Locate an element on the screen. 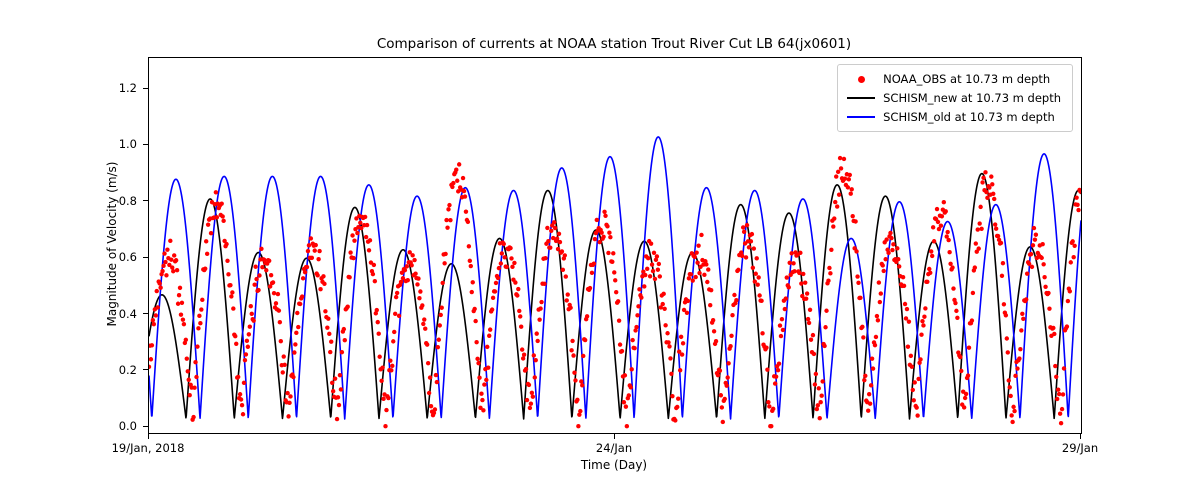  y-tick-label: 1.2 is located at coordinates (127, 88).